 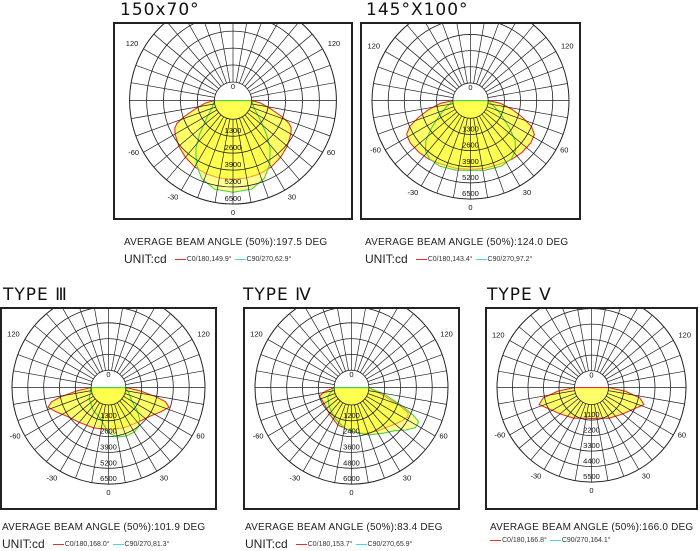 I want to click on radial-value-label: 2400, so click(x=351, y=431).